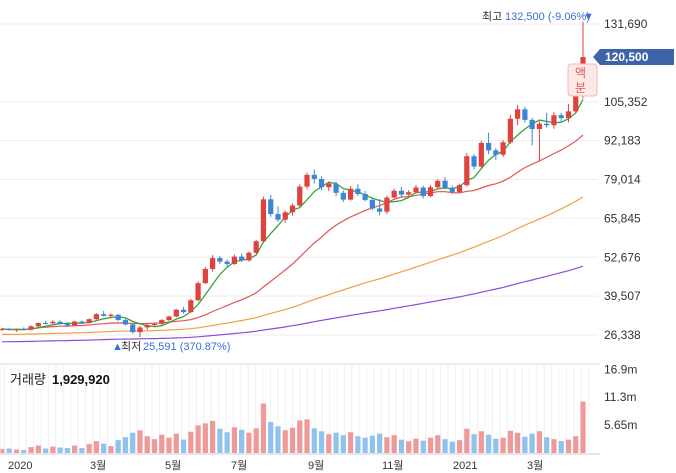  Describe the element at coordinates (492, 16) in the screenshot. I see `high-label-prefix: 최고` at that location.